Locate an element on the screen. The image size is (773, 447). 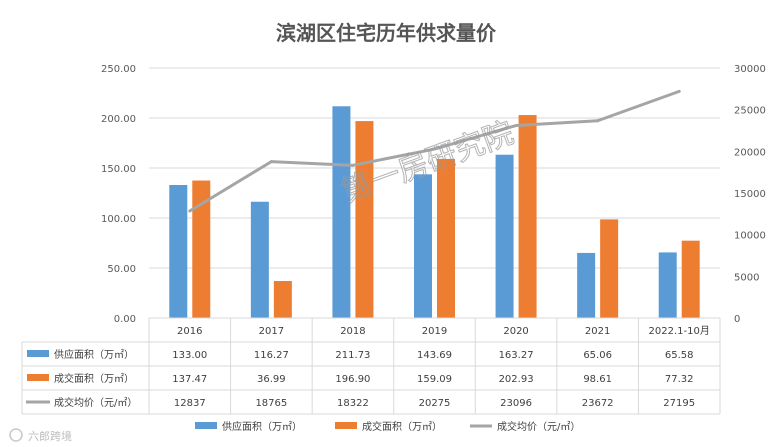
category-label: 2017 is located at coordinates (271, 331).